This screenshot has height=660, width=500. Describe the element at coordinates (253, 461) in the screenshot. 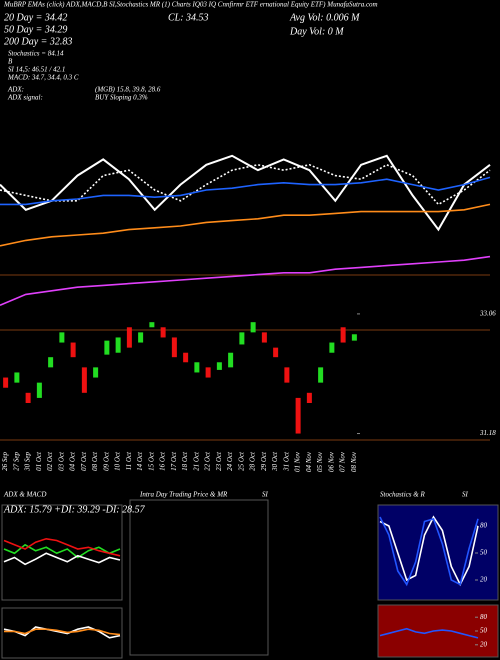

I see `x-tick-label: 28 Oct` at that location.